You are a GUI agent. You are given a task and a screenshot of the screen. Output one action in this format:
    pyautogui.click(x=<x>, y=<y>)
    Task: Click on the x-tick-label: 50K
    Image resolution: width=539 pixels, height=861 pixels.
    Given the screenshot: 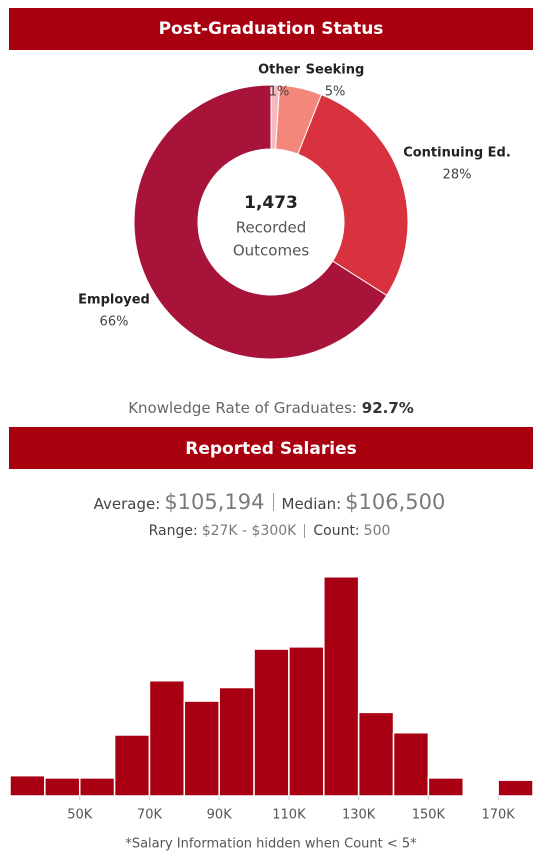 What is the action you would take?
    pyautogui.click(x=80, y=815)
    